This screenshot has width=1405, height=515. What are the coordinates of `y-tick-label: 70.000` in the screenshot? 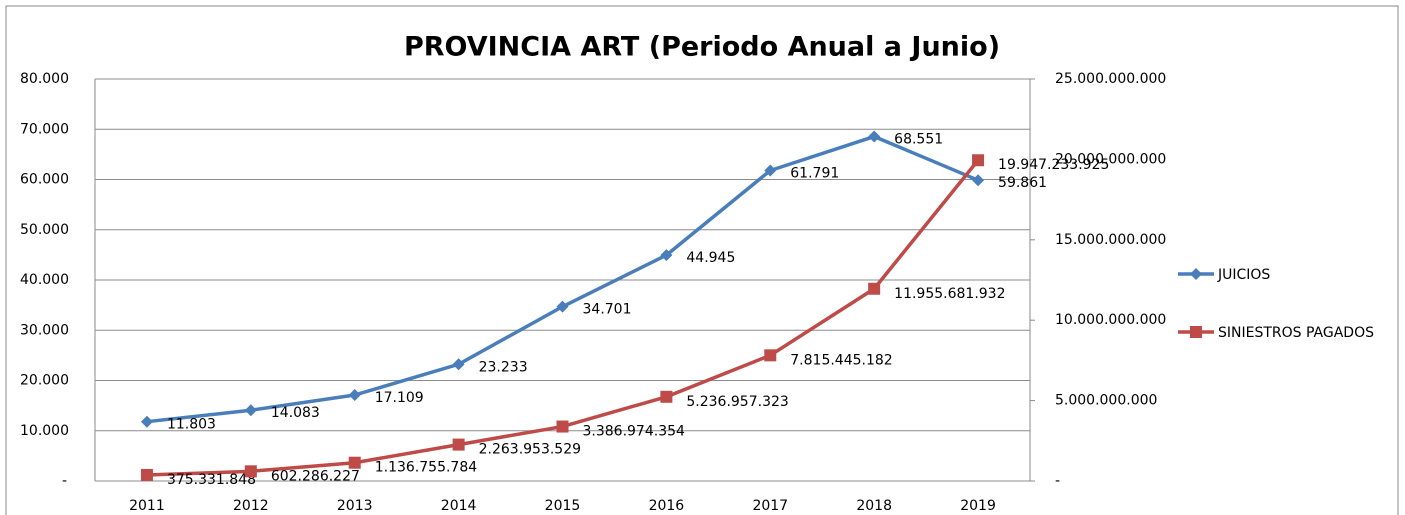 It's located at (44, 129).